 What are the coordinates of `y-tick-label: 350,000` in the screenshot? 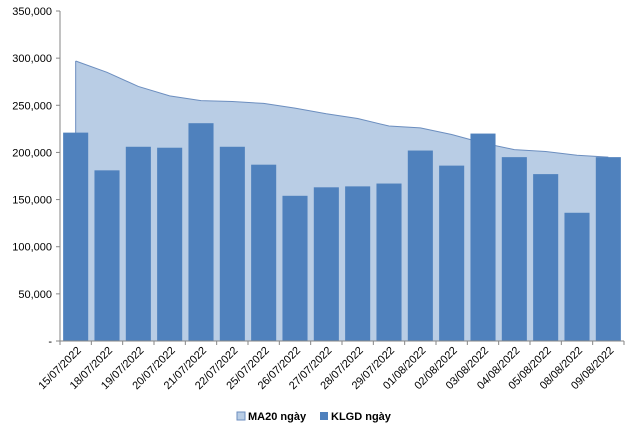 It's located at (32, 12).